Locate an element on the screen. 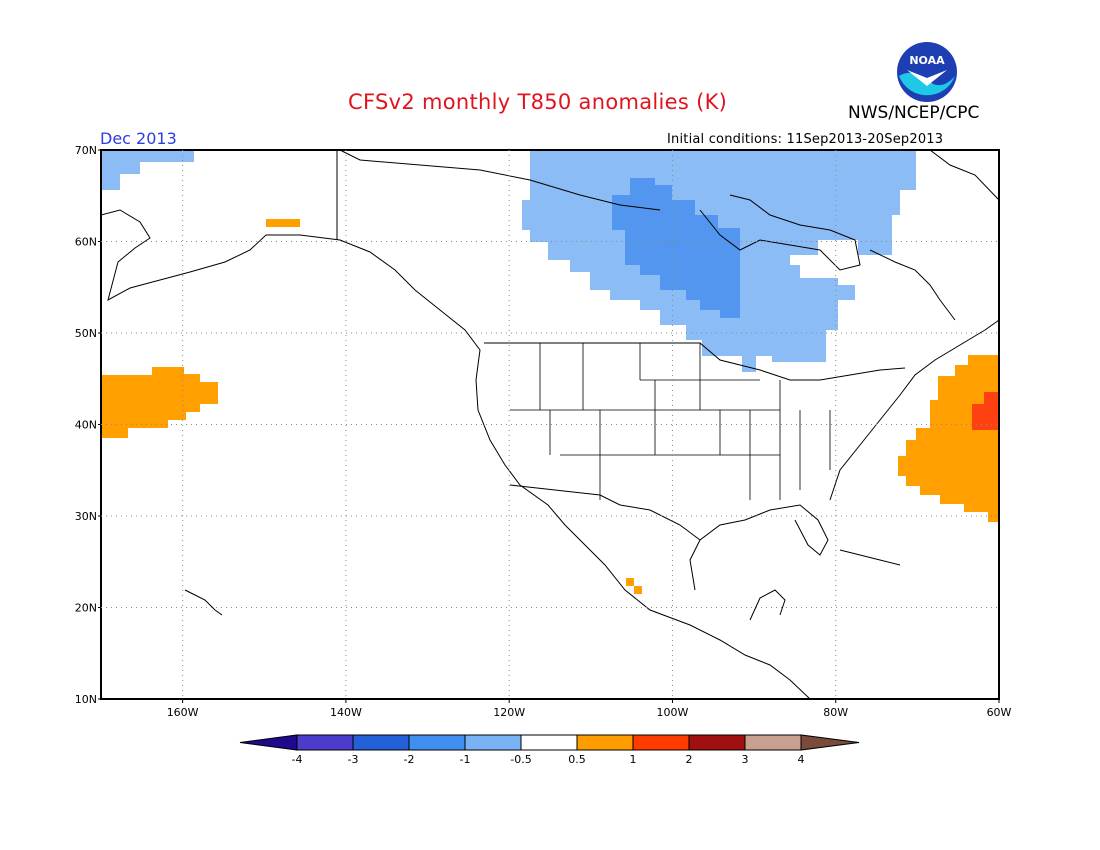 The image size is (1100, 850). colorbar-label: 3 is located at coordinates (745, 759).